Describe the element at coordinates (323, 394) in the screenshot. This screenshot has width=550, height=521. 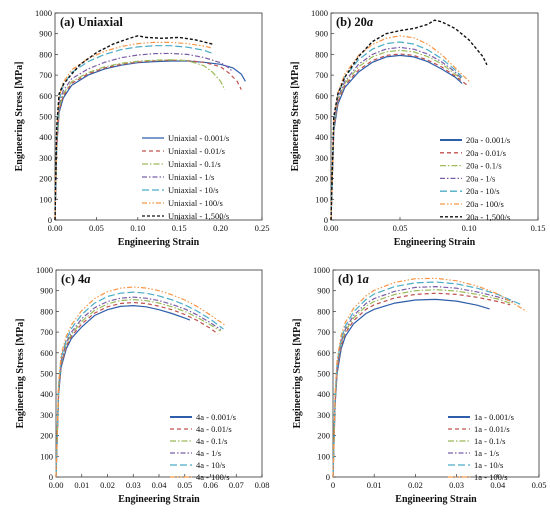
I see `panel-d-ytick-label: 400` at that location.